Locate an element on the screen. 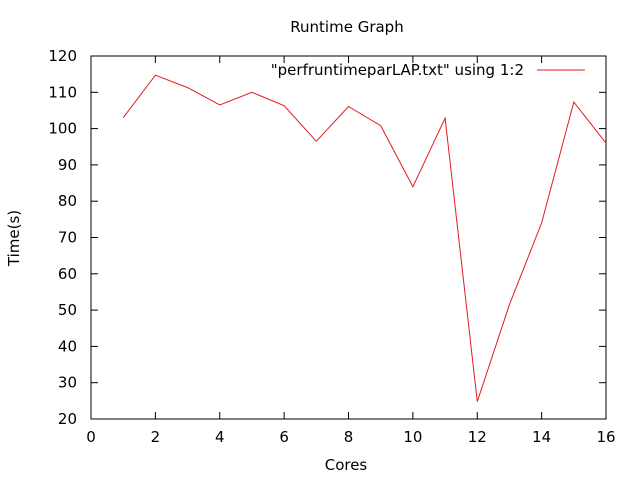  y-tick-labels: 20 30 40 50 60 70 80 90 100 110 120 is located at coordinates (62, 237).